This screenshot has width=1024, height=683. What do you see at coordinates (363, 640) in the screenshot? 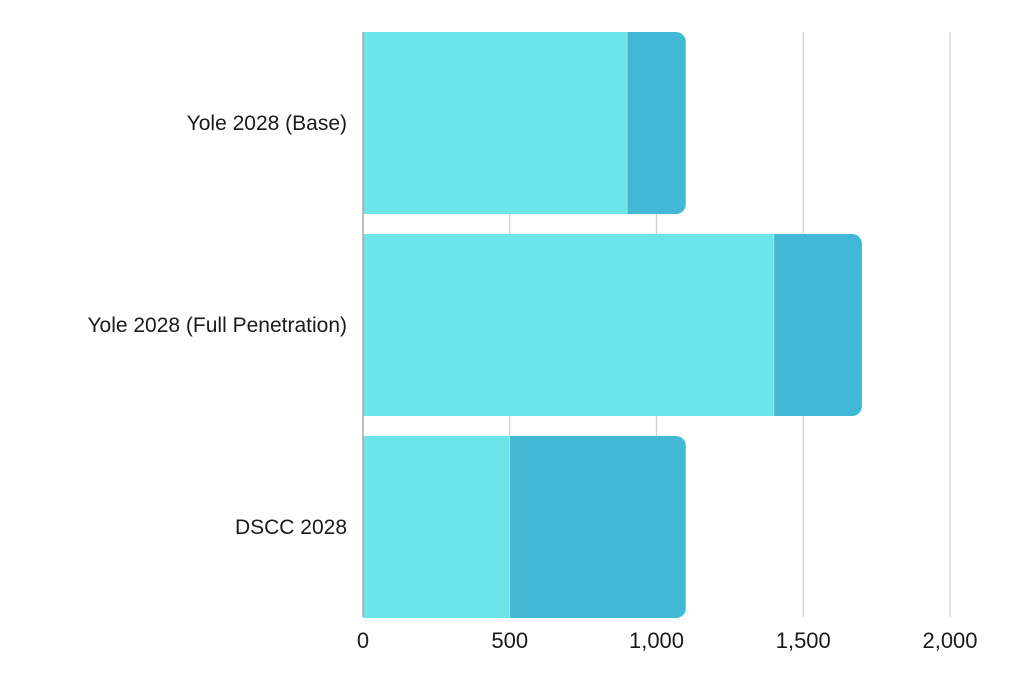
I see `x-tick-label-0: 0` at bounding box center [363, 640].